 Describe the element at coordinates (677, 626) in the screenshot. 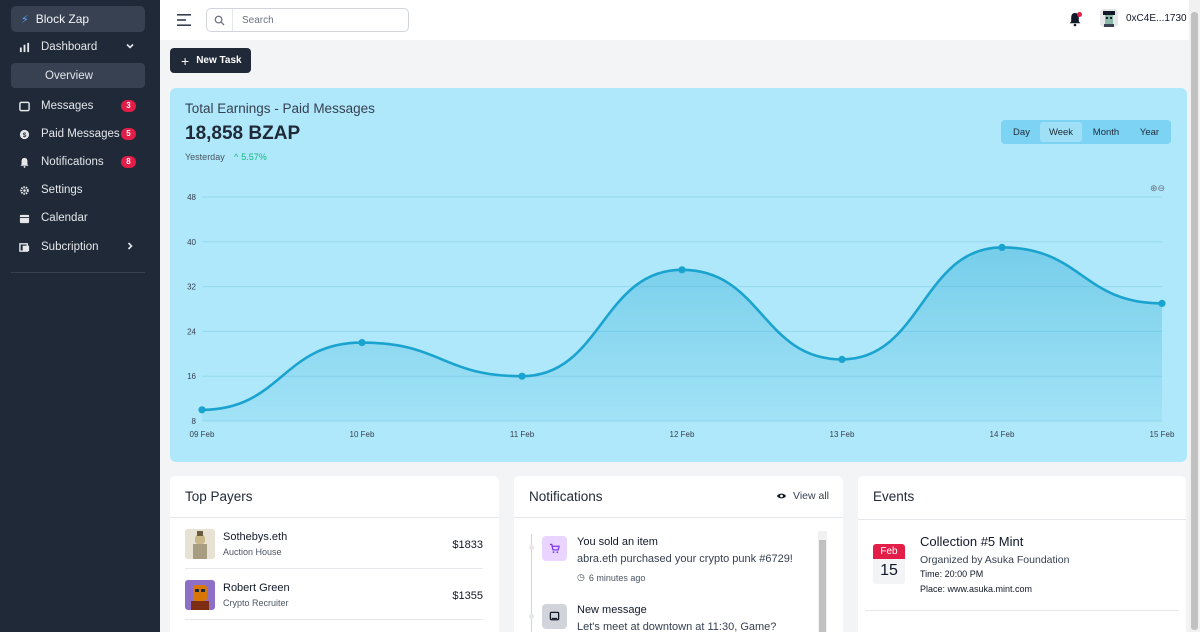

I see `notification-body: Let's meet at downtown at 11:30, Game?` at that location.